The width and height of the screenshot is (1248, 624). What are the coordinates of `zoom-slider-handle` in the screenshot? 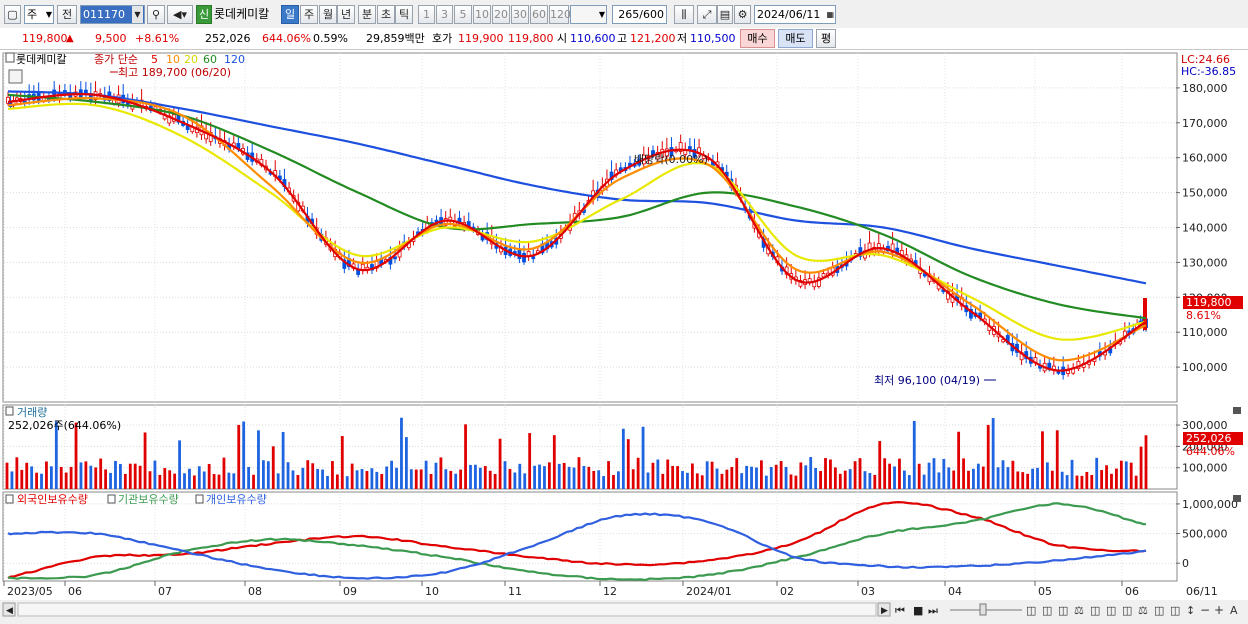 It's located at (983, 609).